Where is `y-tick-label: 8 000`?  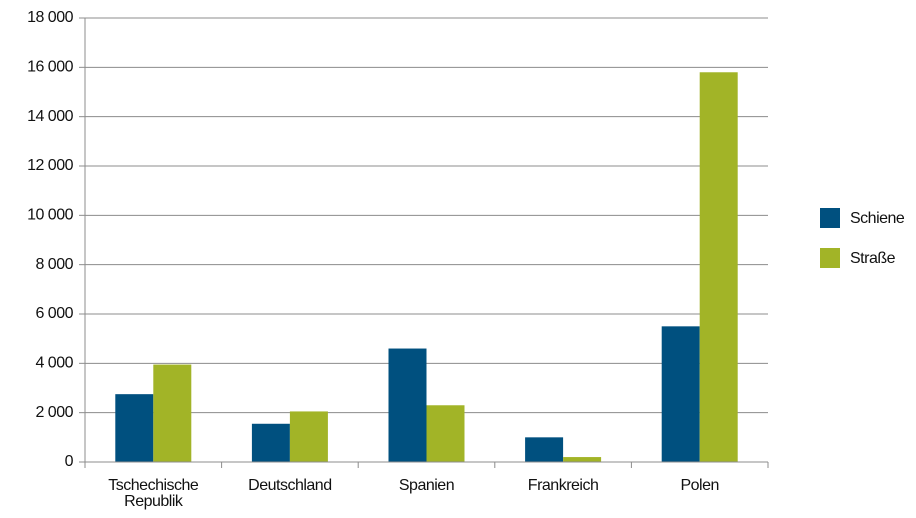 y-tick-label: 8 000 is located at coordinates (54, 264).